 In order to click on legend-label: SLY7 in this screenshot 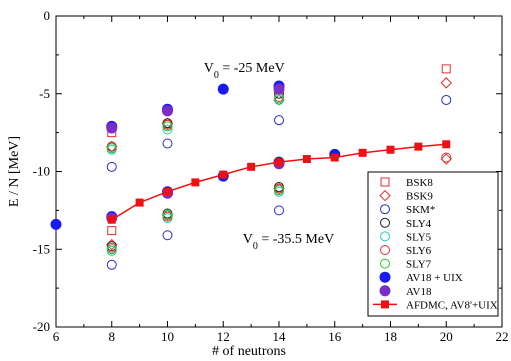, I will do `click(419, 265)`.